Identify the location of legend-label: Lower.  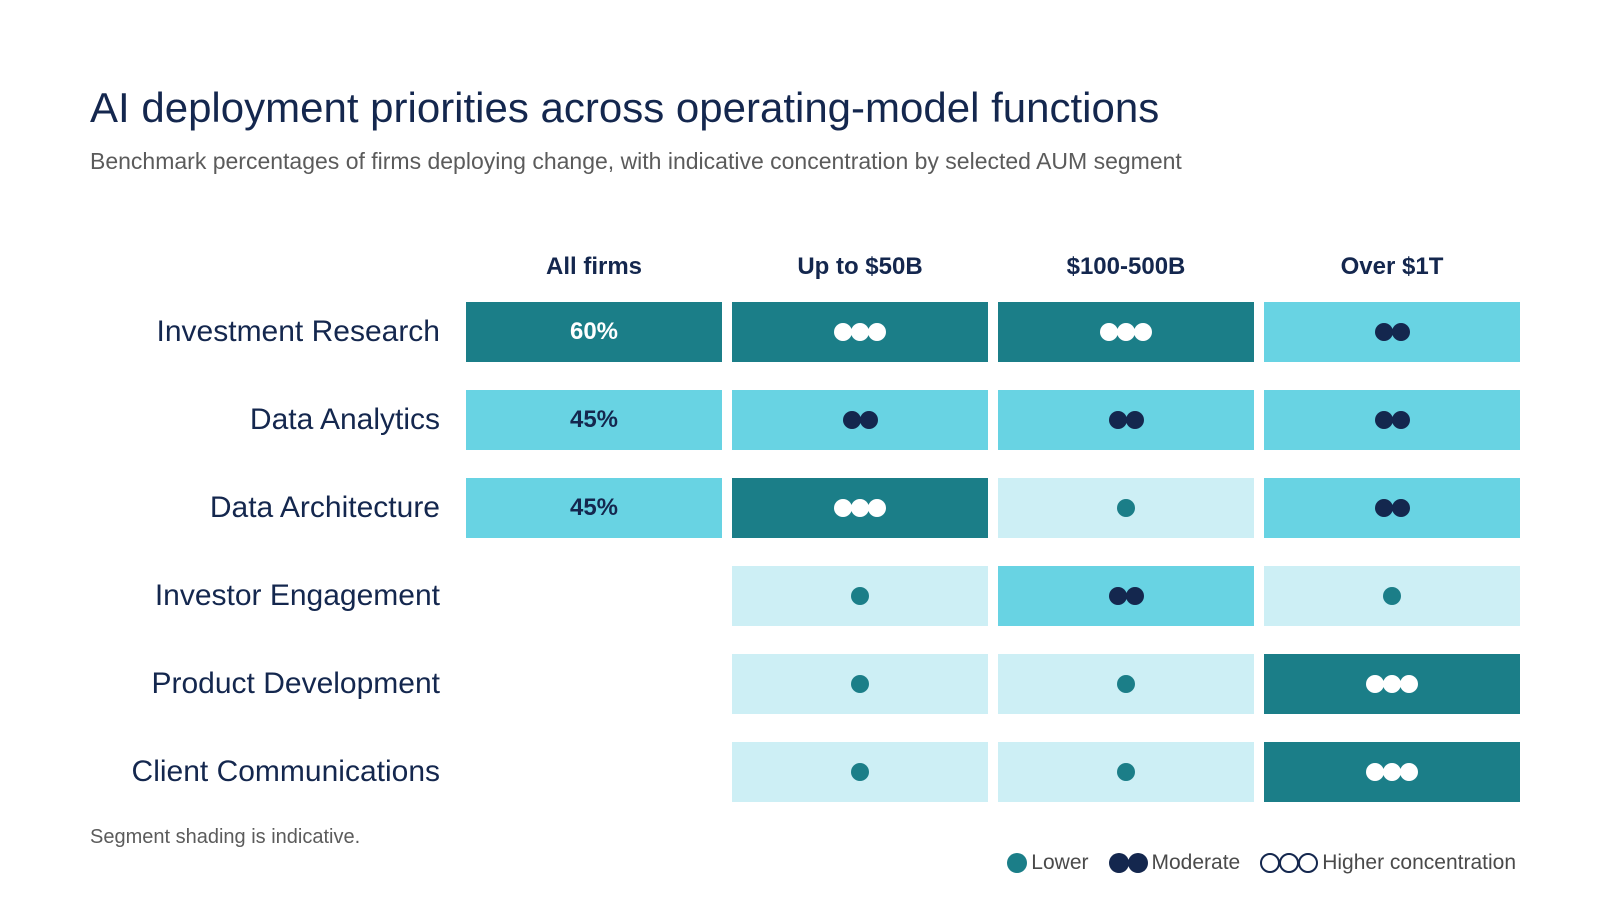
(1060, 862).